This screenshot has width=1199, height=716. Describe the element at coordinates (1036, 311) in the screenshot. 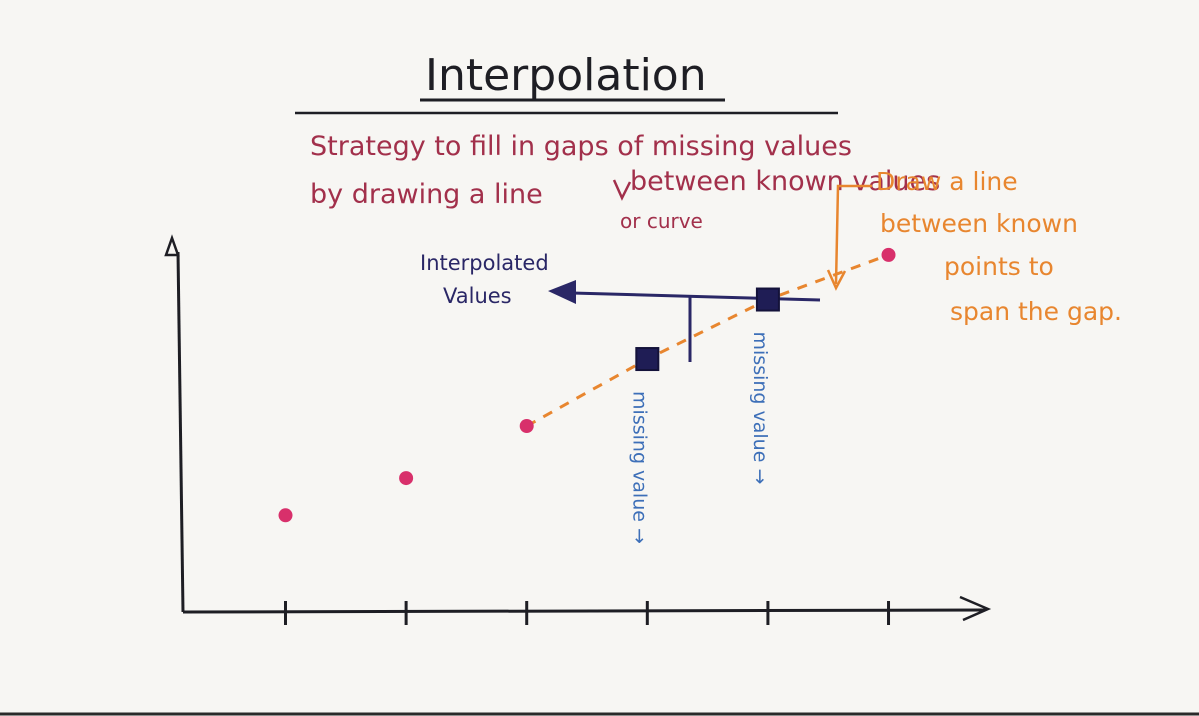

I see `draw-note-line-4: span the gap.` at that location.